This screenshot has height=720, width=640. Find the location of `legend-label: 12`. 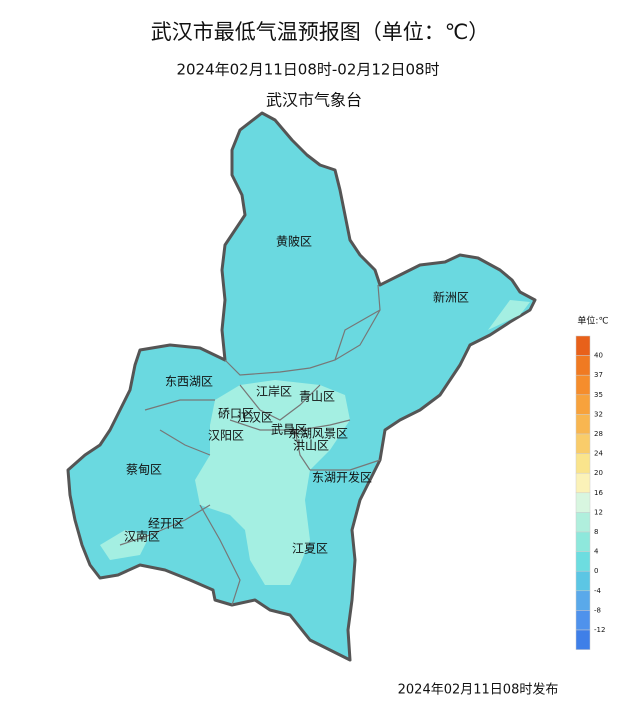

legend-label: 12 is located at coordinates (598, 512).